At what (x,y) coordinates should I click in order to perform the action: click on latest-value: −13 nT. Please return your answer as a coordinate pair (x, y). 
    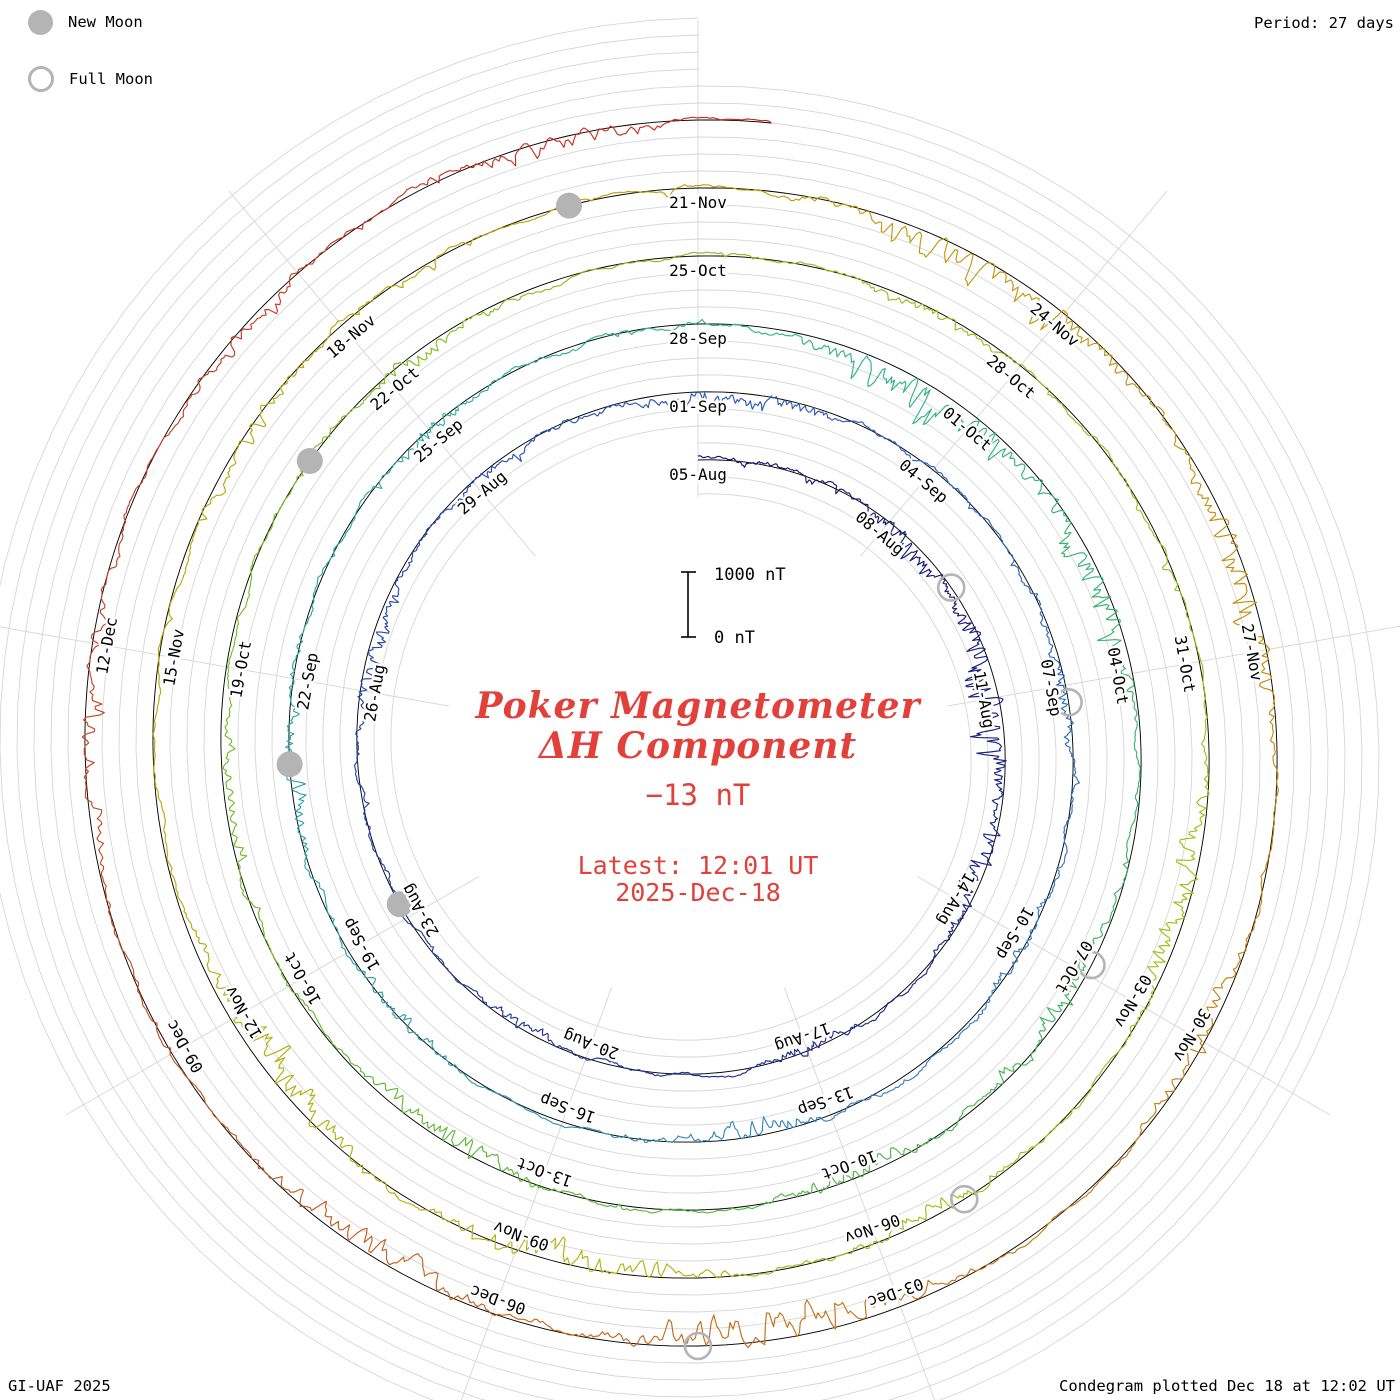
    Looking at the image, I should click on (698, 795).